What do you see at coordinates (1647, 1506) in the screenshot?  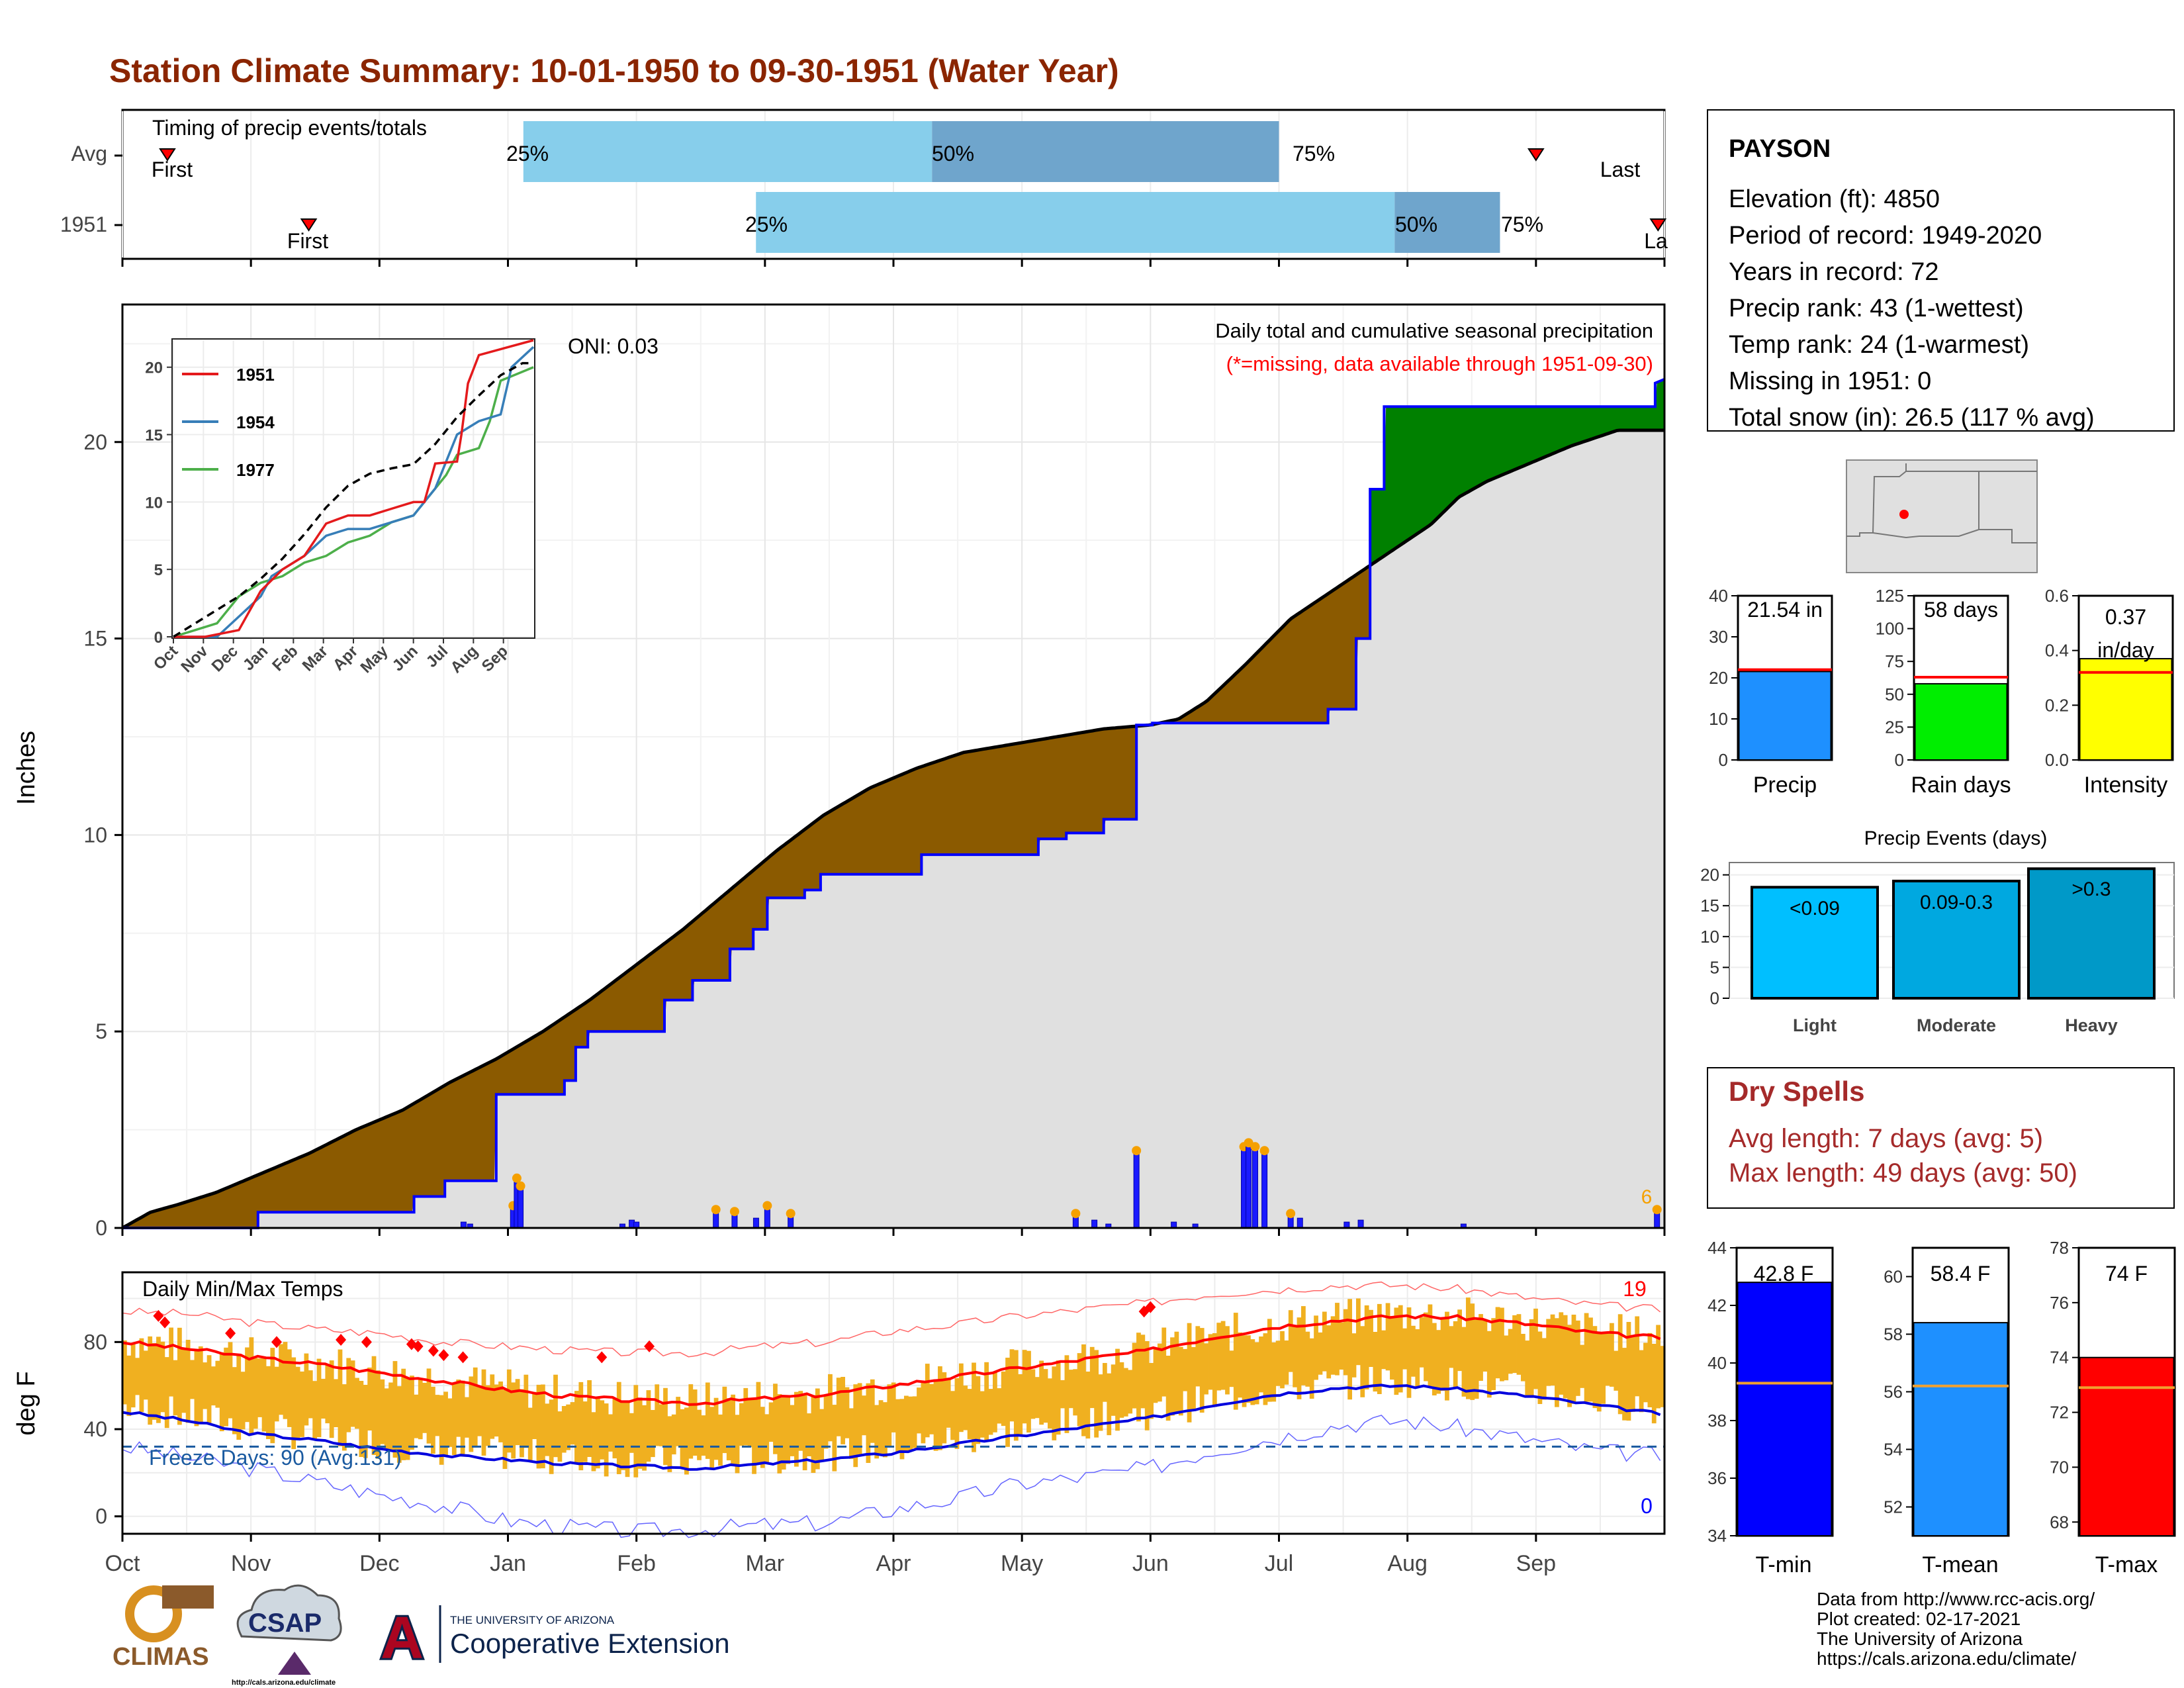 I see `cold-days-count: 0` at bounding box center [1647, 1506].